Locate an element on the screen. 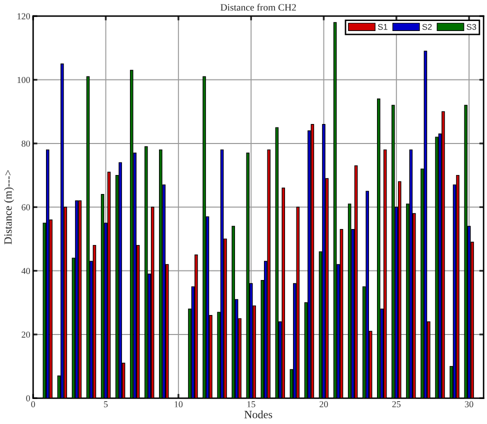  legend-label: S3 is located at coordinates (471, 27).